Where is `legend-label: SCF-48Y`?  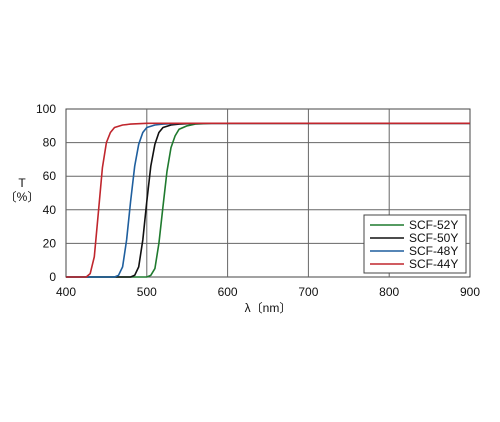 legend-label: SCF-48Y is located at coordinates (433, 251).